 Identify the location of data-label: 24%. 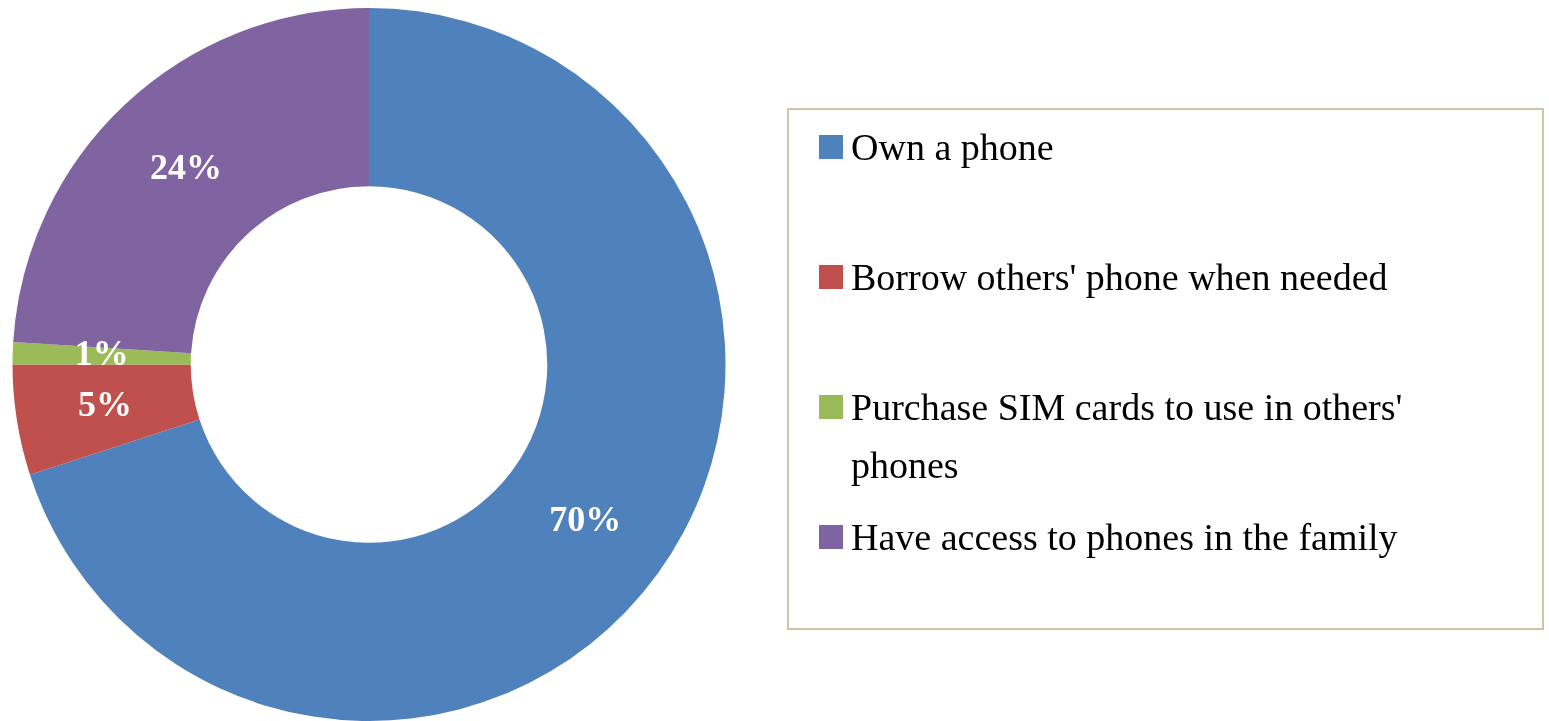
(185, 166).